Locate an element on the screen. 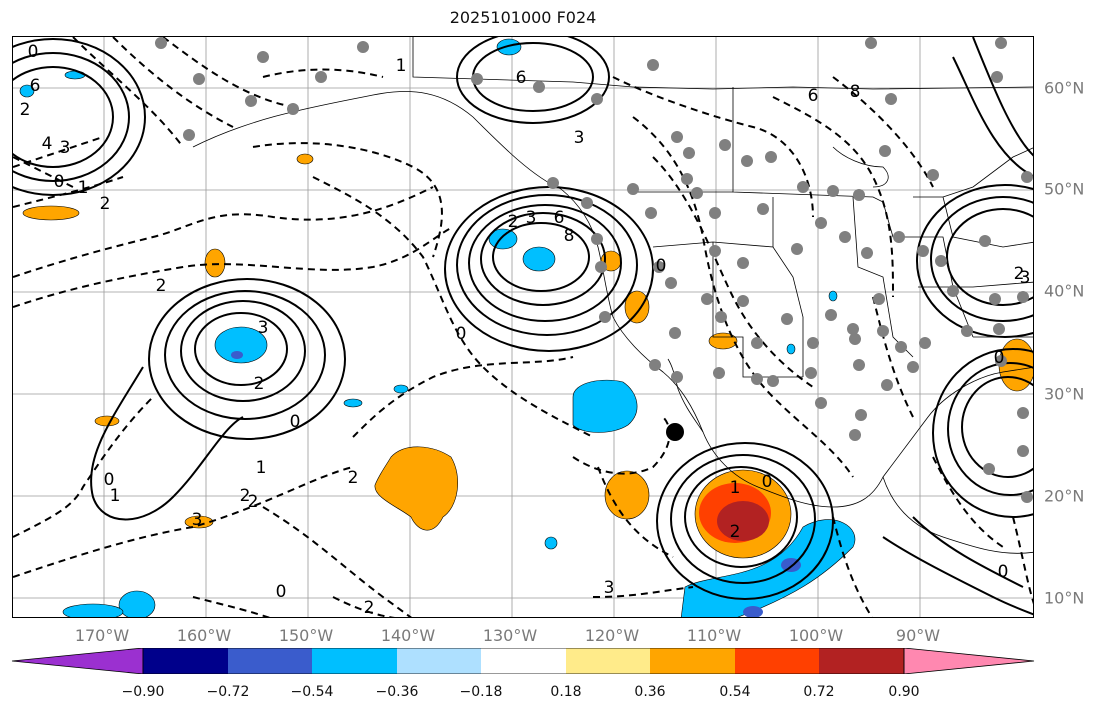  storm-center-marker is located at coordinates (675, 432).